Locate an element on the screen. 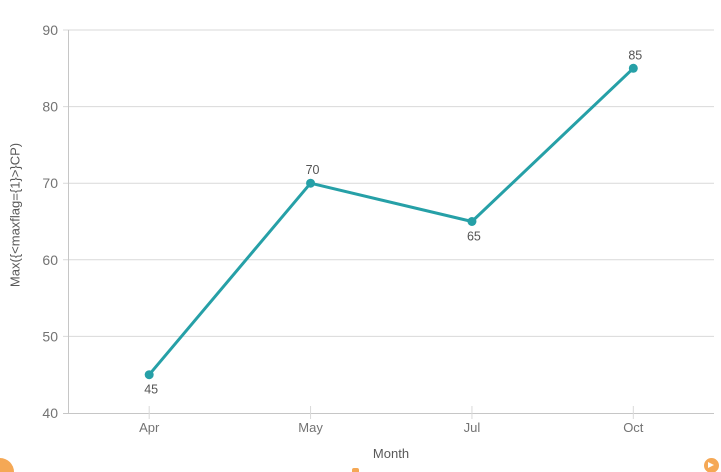 The height and width of the screenshot is (472, 721). x-tick-label-oct: Oct is located at coordinates (633, 427).